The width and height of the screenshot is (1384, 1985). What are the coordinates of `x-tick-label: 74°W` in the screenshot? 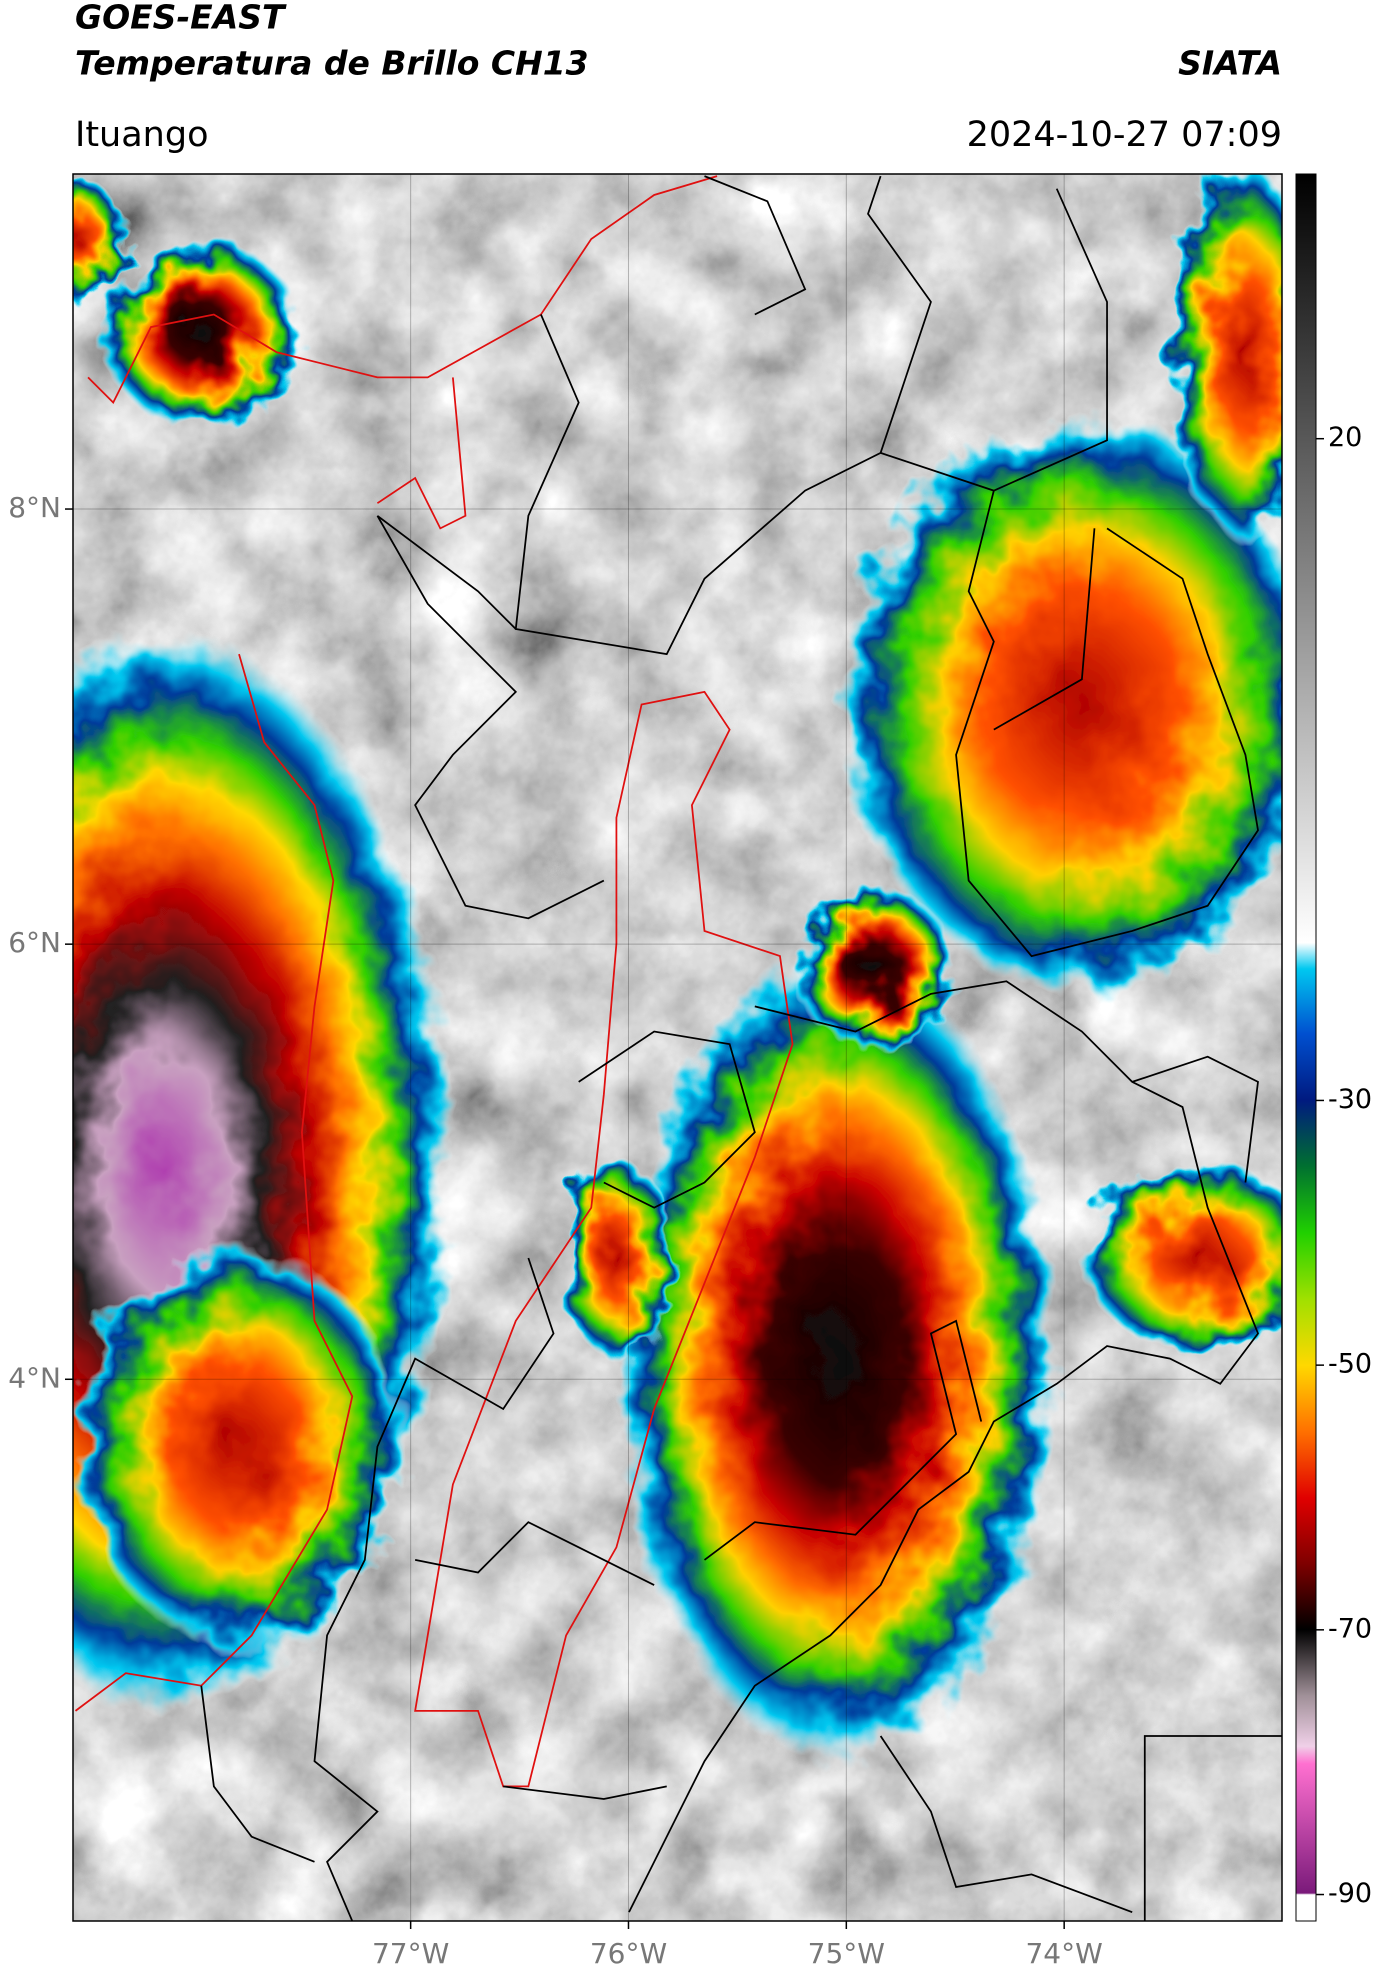 It's located at (1063, 1953).